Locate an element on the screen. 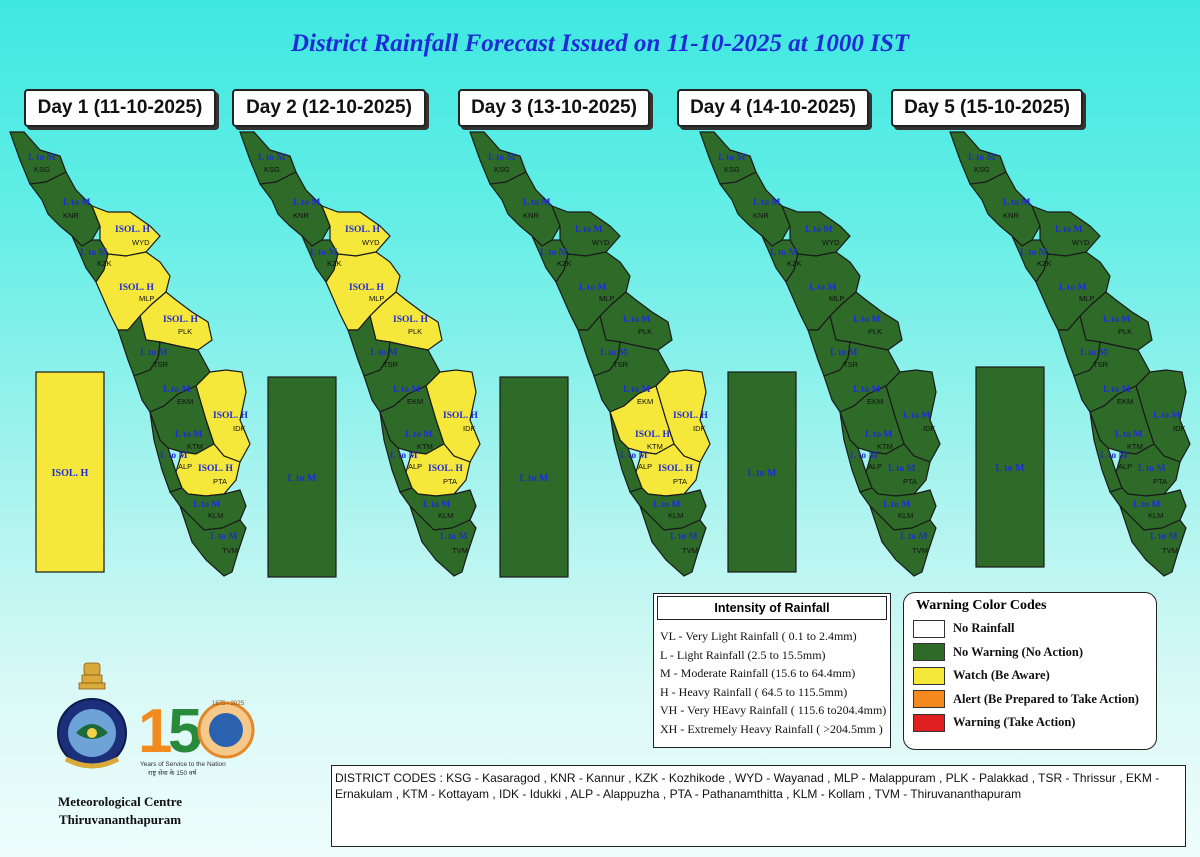  svg-text: 1 is located at coordinates (155, 731).